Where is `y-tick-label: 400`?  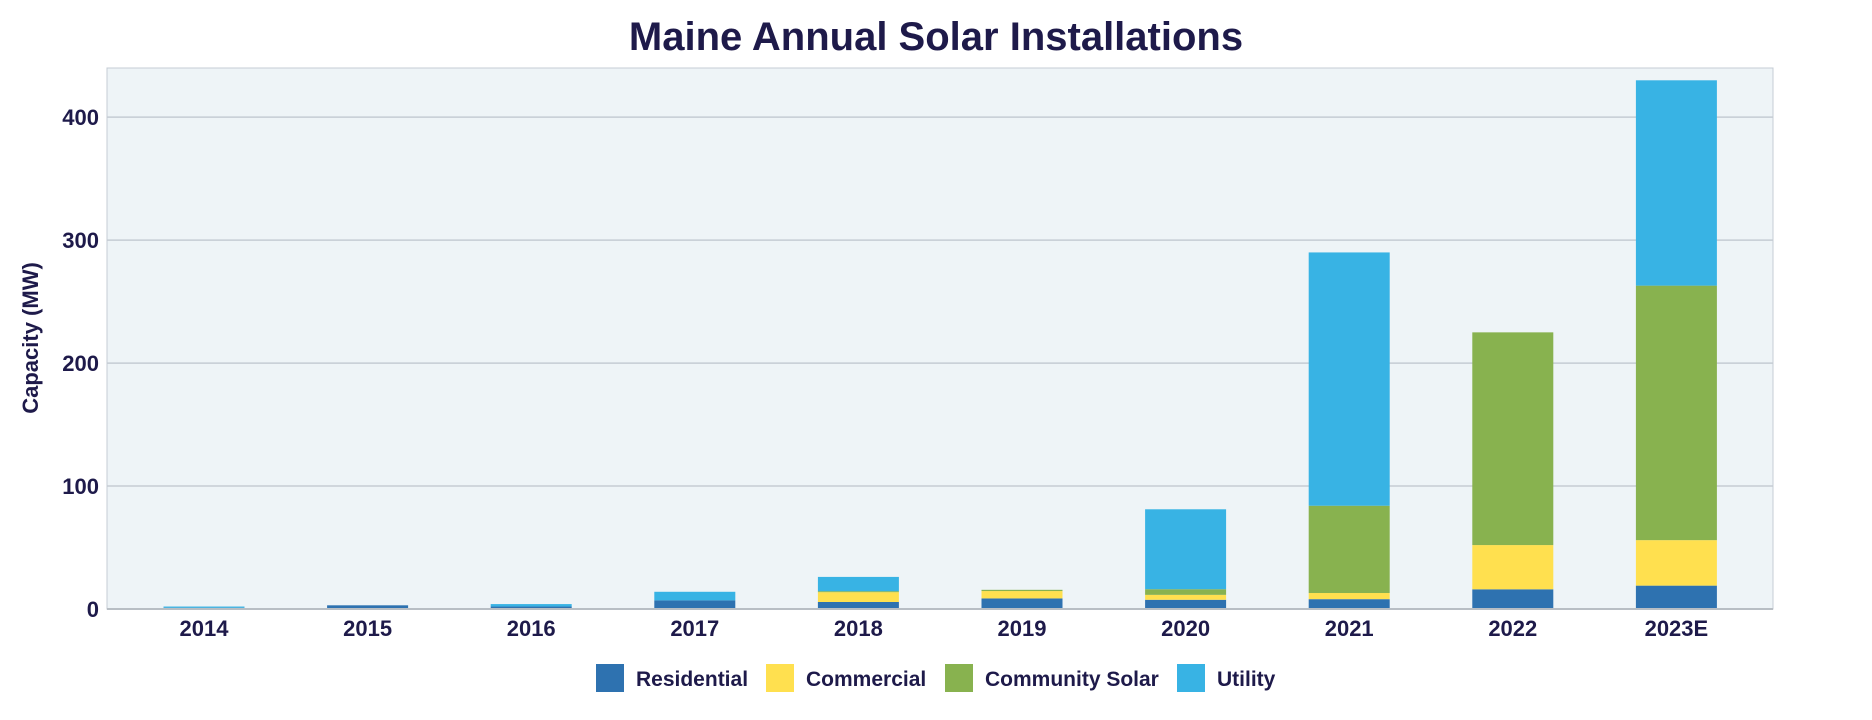 y-tick-label: 400 is located at coordinates (80, 117).